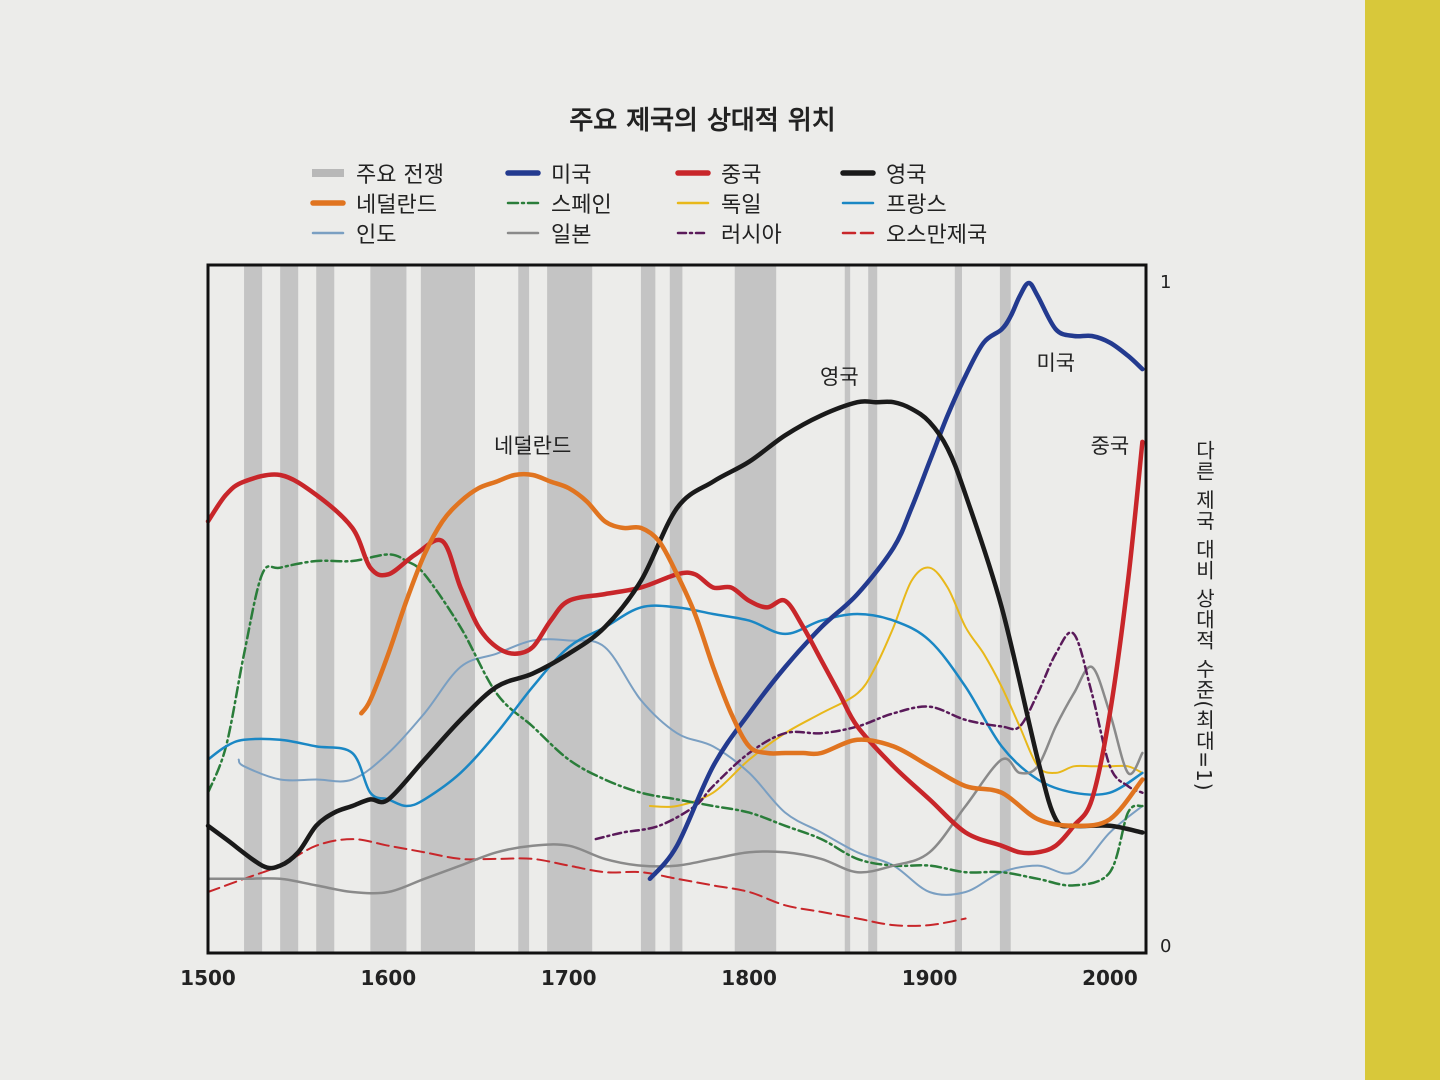  What do you see at coordinates (741, 175) in the screenshot?
I see `legend-label: 중국` at bounding box center [741, 175].